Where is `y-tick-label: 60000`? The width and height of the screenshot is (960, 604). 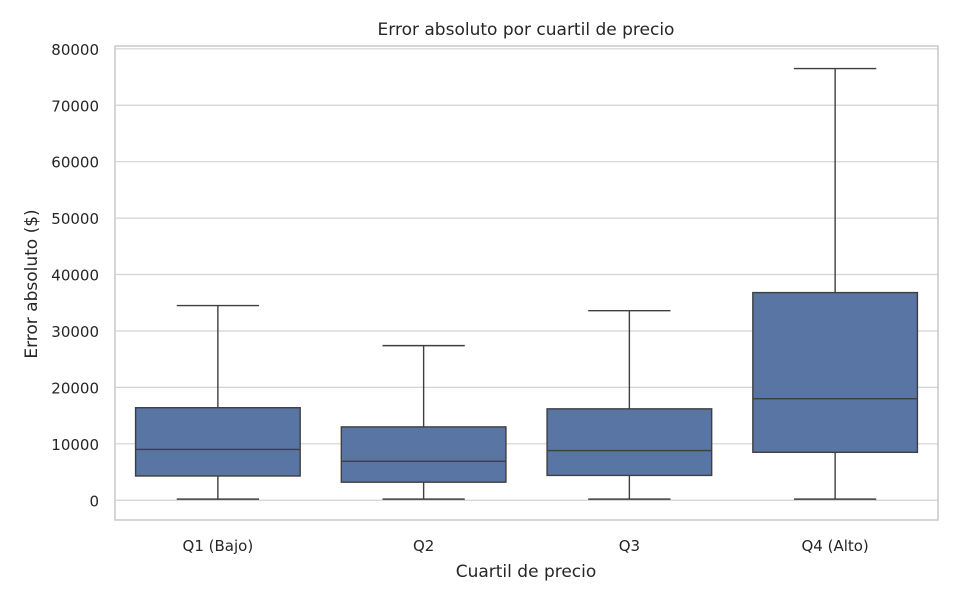 y-tick-label: 60000 is located at coordinates (75, 163).